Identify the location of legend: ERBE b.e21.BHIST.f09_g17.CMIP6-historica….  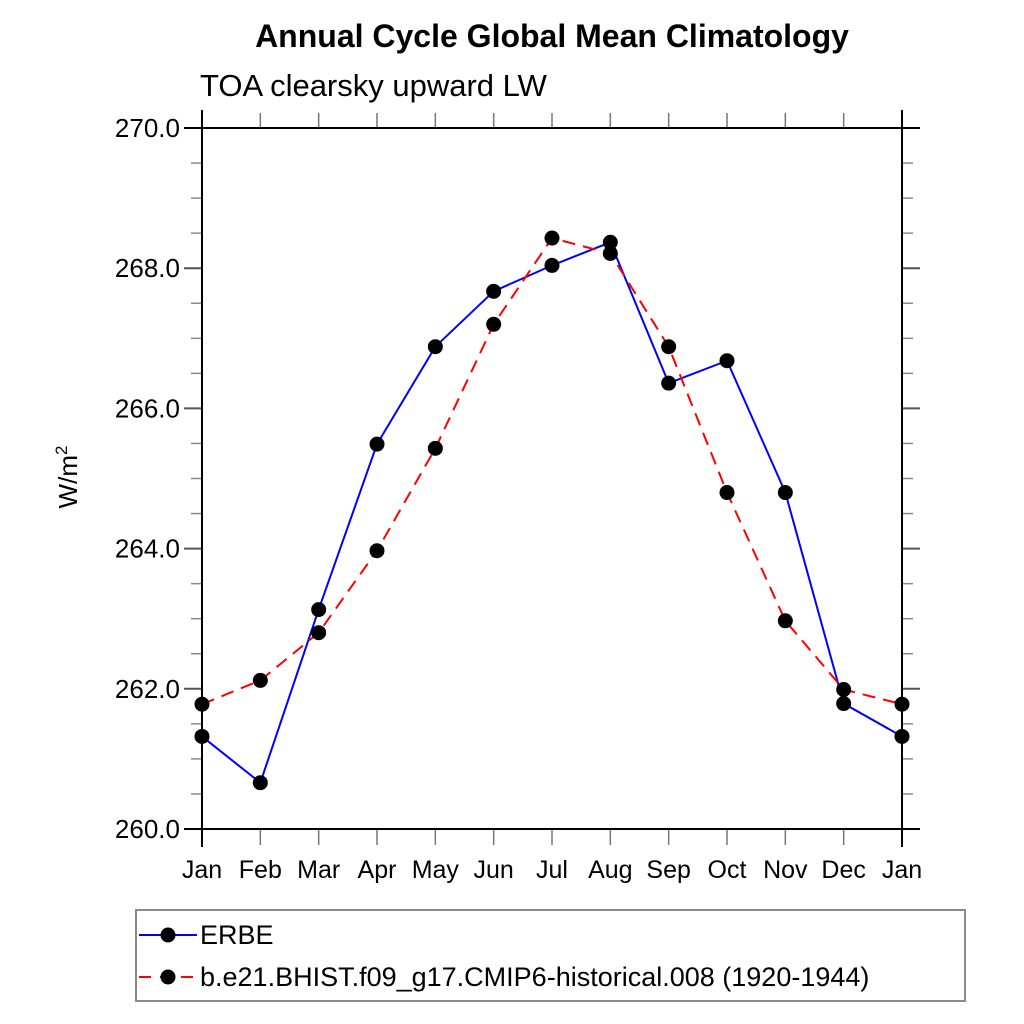
(550, 955).